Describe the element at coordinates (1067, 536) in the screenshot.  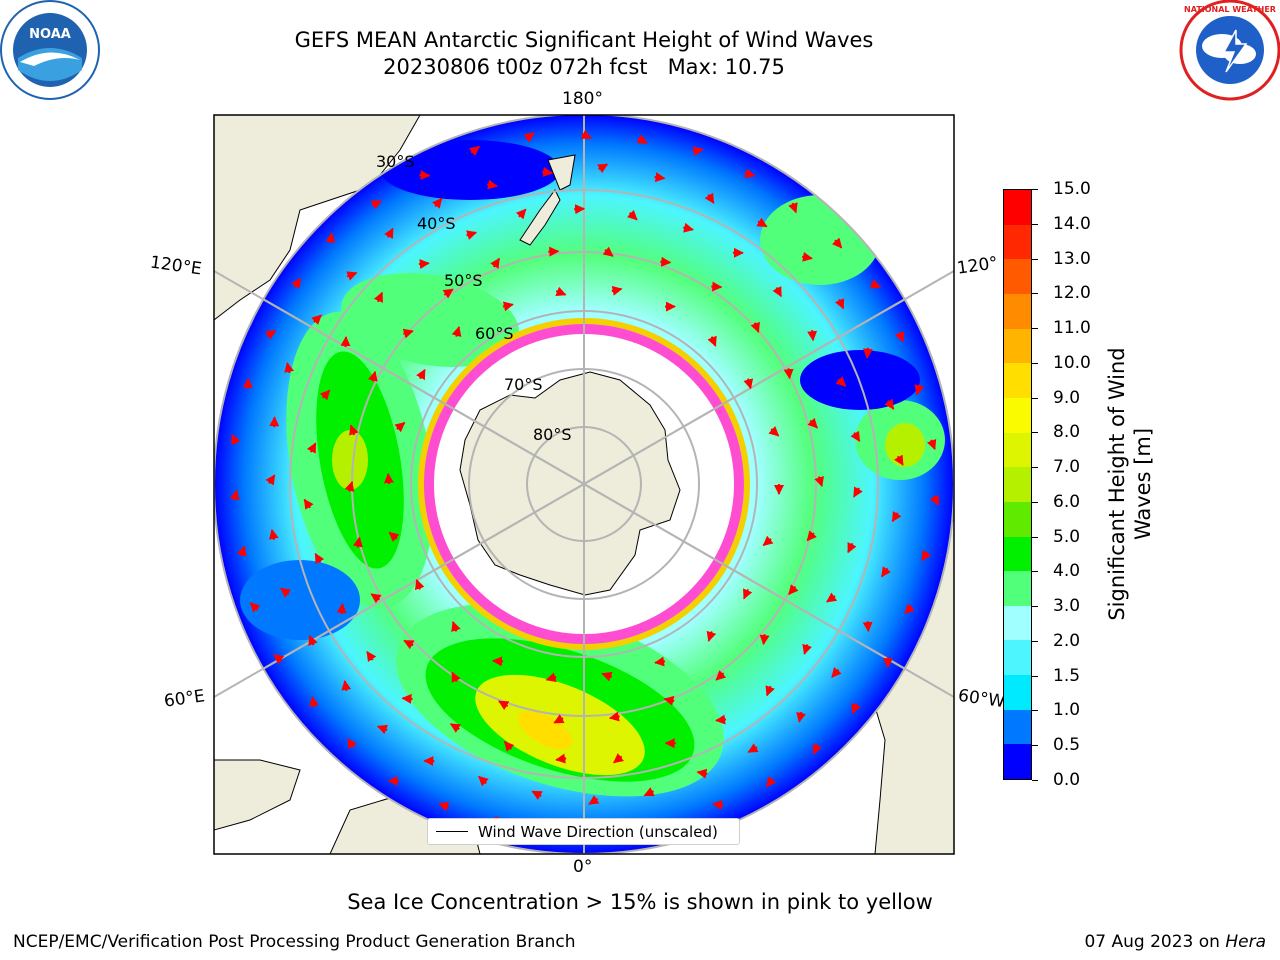
I see `colorbar-tick-label: 5.0` at that location.